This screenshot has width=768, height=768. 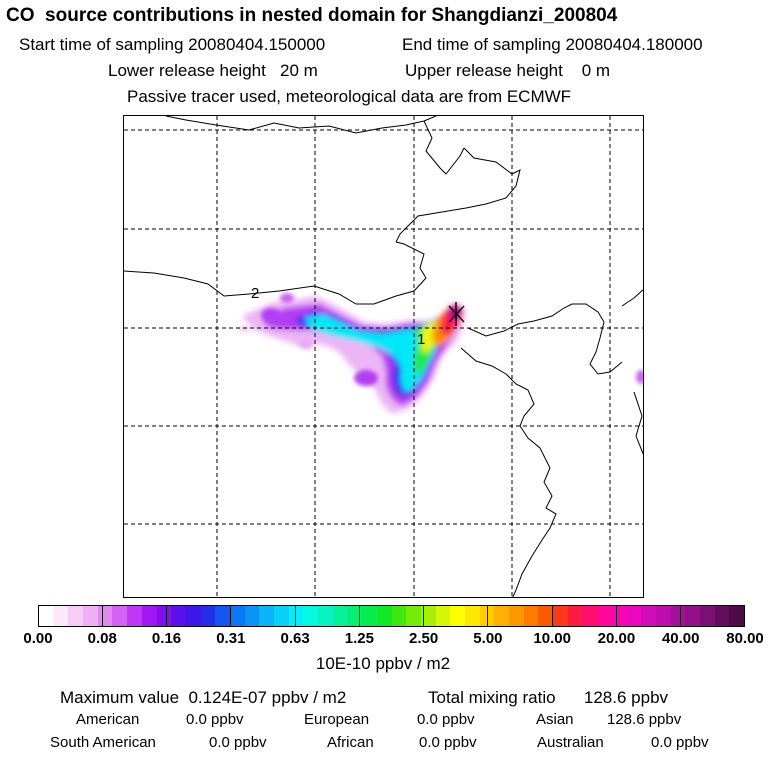 I want to click on border-inner, so click(x=275, y=273).